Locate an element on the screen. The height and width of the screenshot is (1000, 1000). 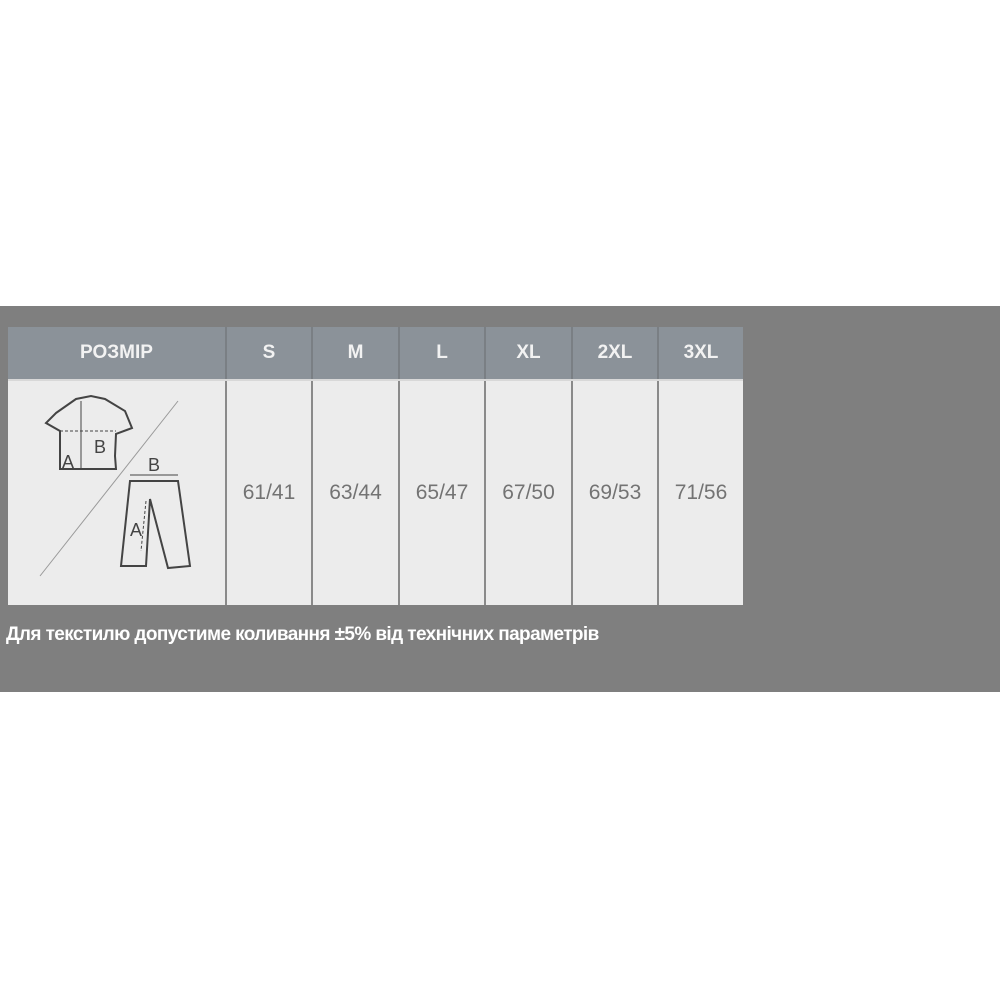
value-s: 61/41 is located at coordinates (269, 492).